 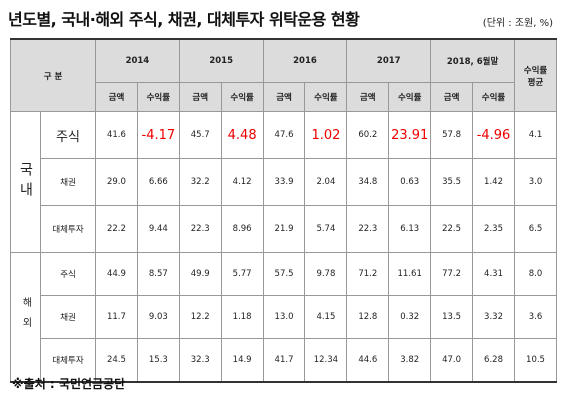 What do you see at coordinates (116, 135) in the screenshot?
I see `table-cell: 41.6` at bounding box center [116, 135].